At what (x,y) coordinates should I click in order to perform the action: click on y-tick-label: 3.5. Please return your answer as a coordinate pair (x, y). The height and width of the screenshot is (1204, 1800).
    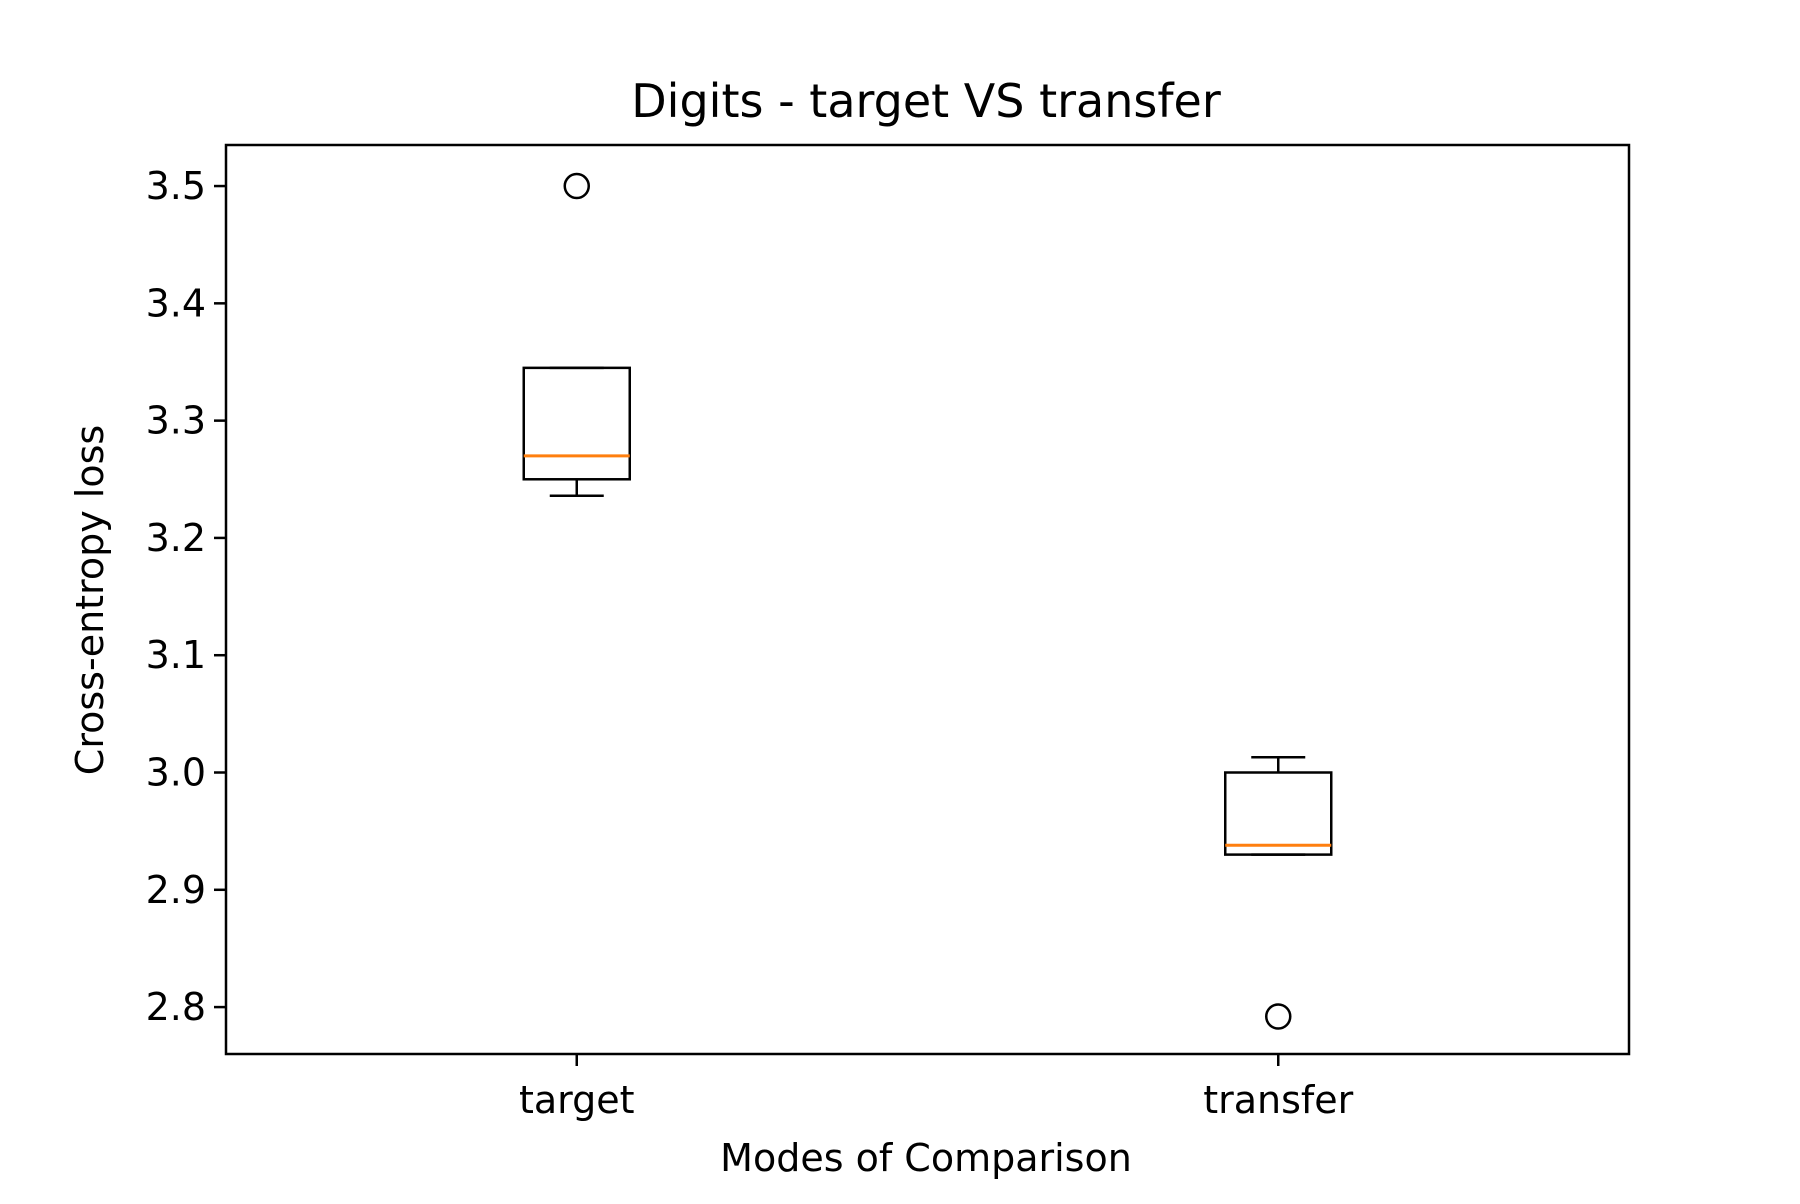
    Looking at the image, I should click on (176, 186).